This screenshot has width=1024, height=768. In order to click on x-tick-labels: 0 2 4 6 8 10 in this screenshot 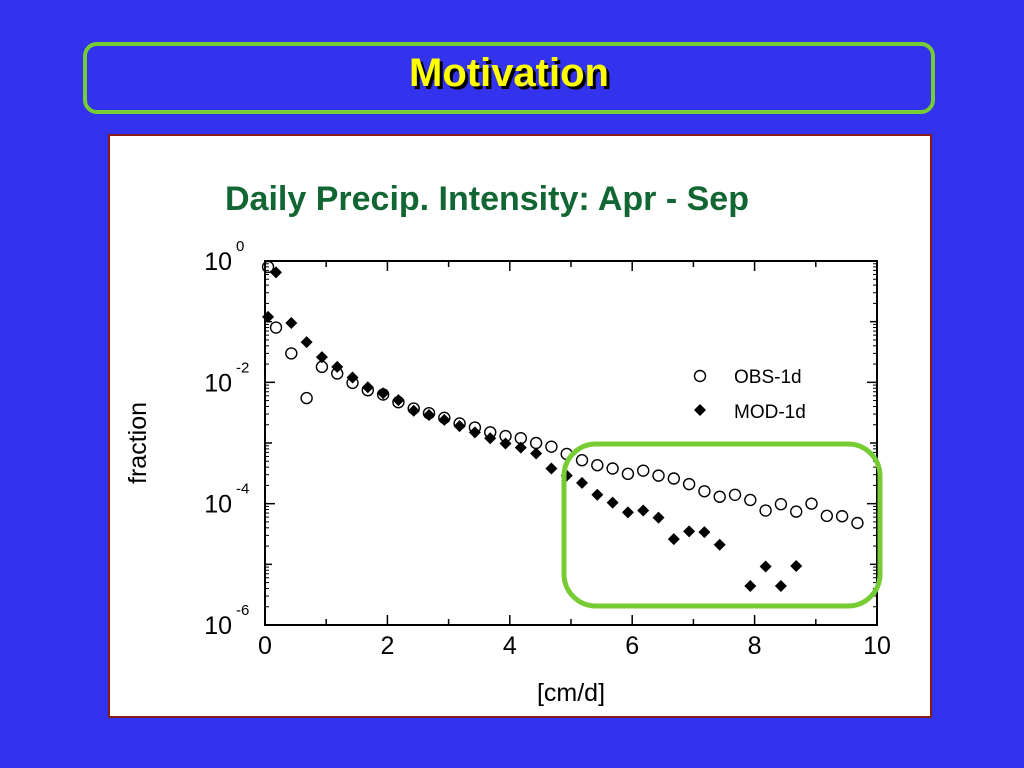, I will do `click(574, 646)`.